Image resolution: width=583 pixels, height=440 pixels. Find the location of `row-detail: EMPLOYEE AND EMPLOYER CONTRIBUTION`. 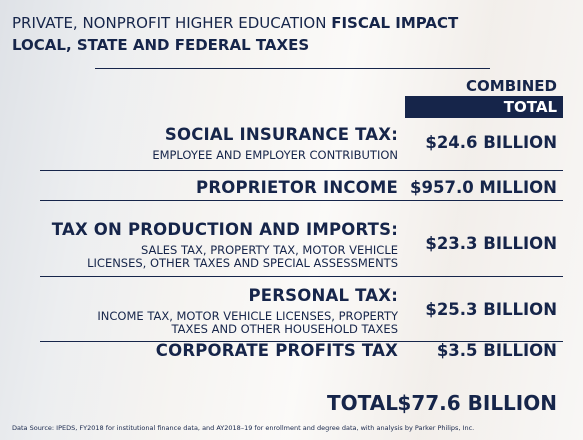

row-detail: EMPLOYEE AND EMPLOYER CONTRIBUTION is located at coordinates (275, 155).